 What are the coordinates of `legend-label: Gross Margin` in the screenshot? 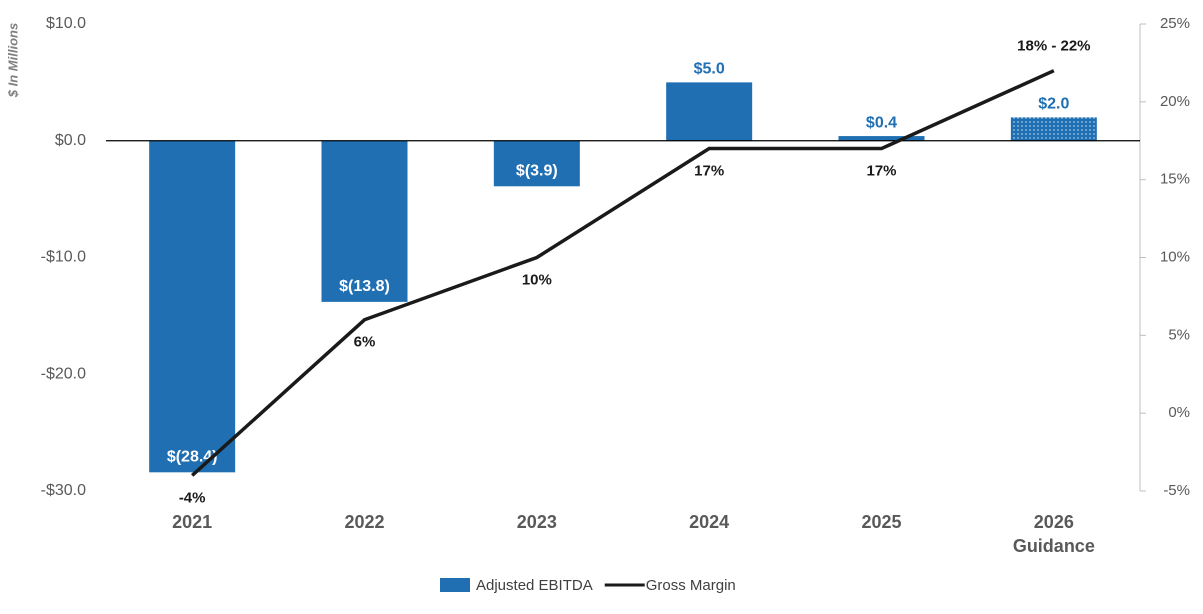 It's located at (691, 585).